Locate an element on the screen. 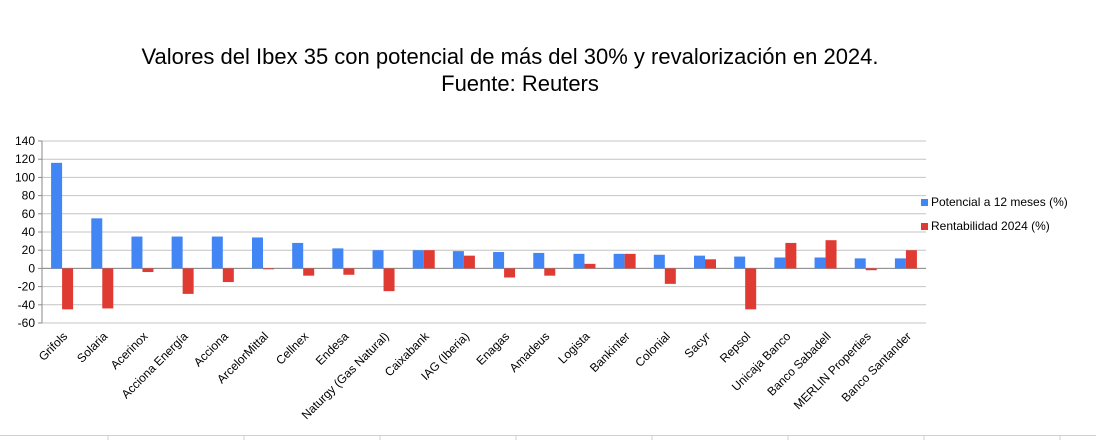 This screenshot has width=1096, height=445. y-tick-label: 80 is located at coordinates (29, 196).